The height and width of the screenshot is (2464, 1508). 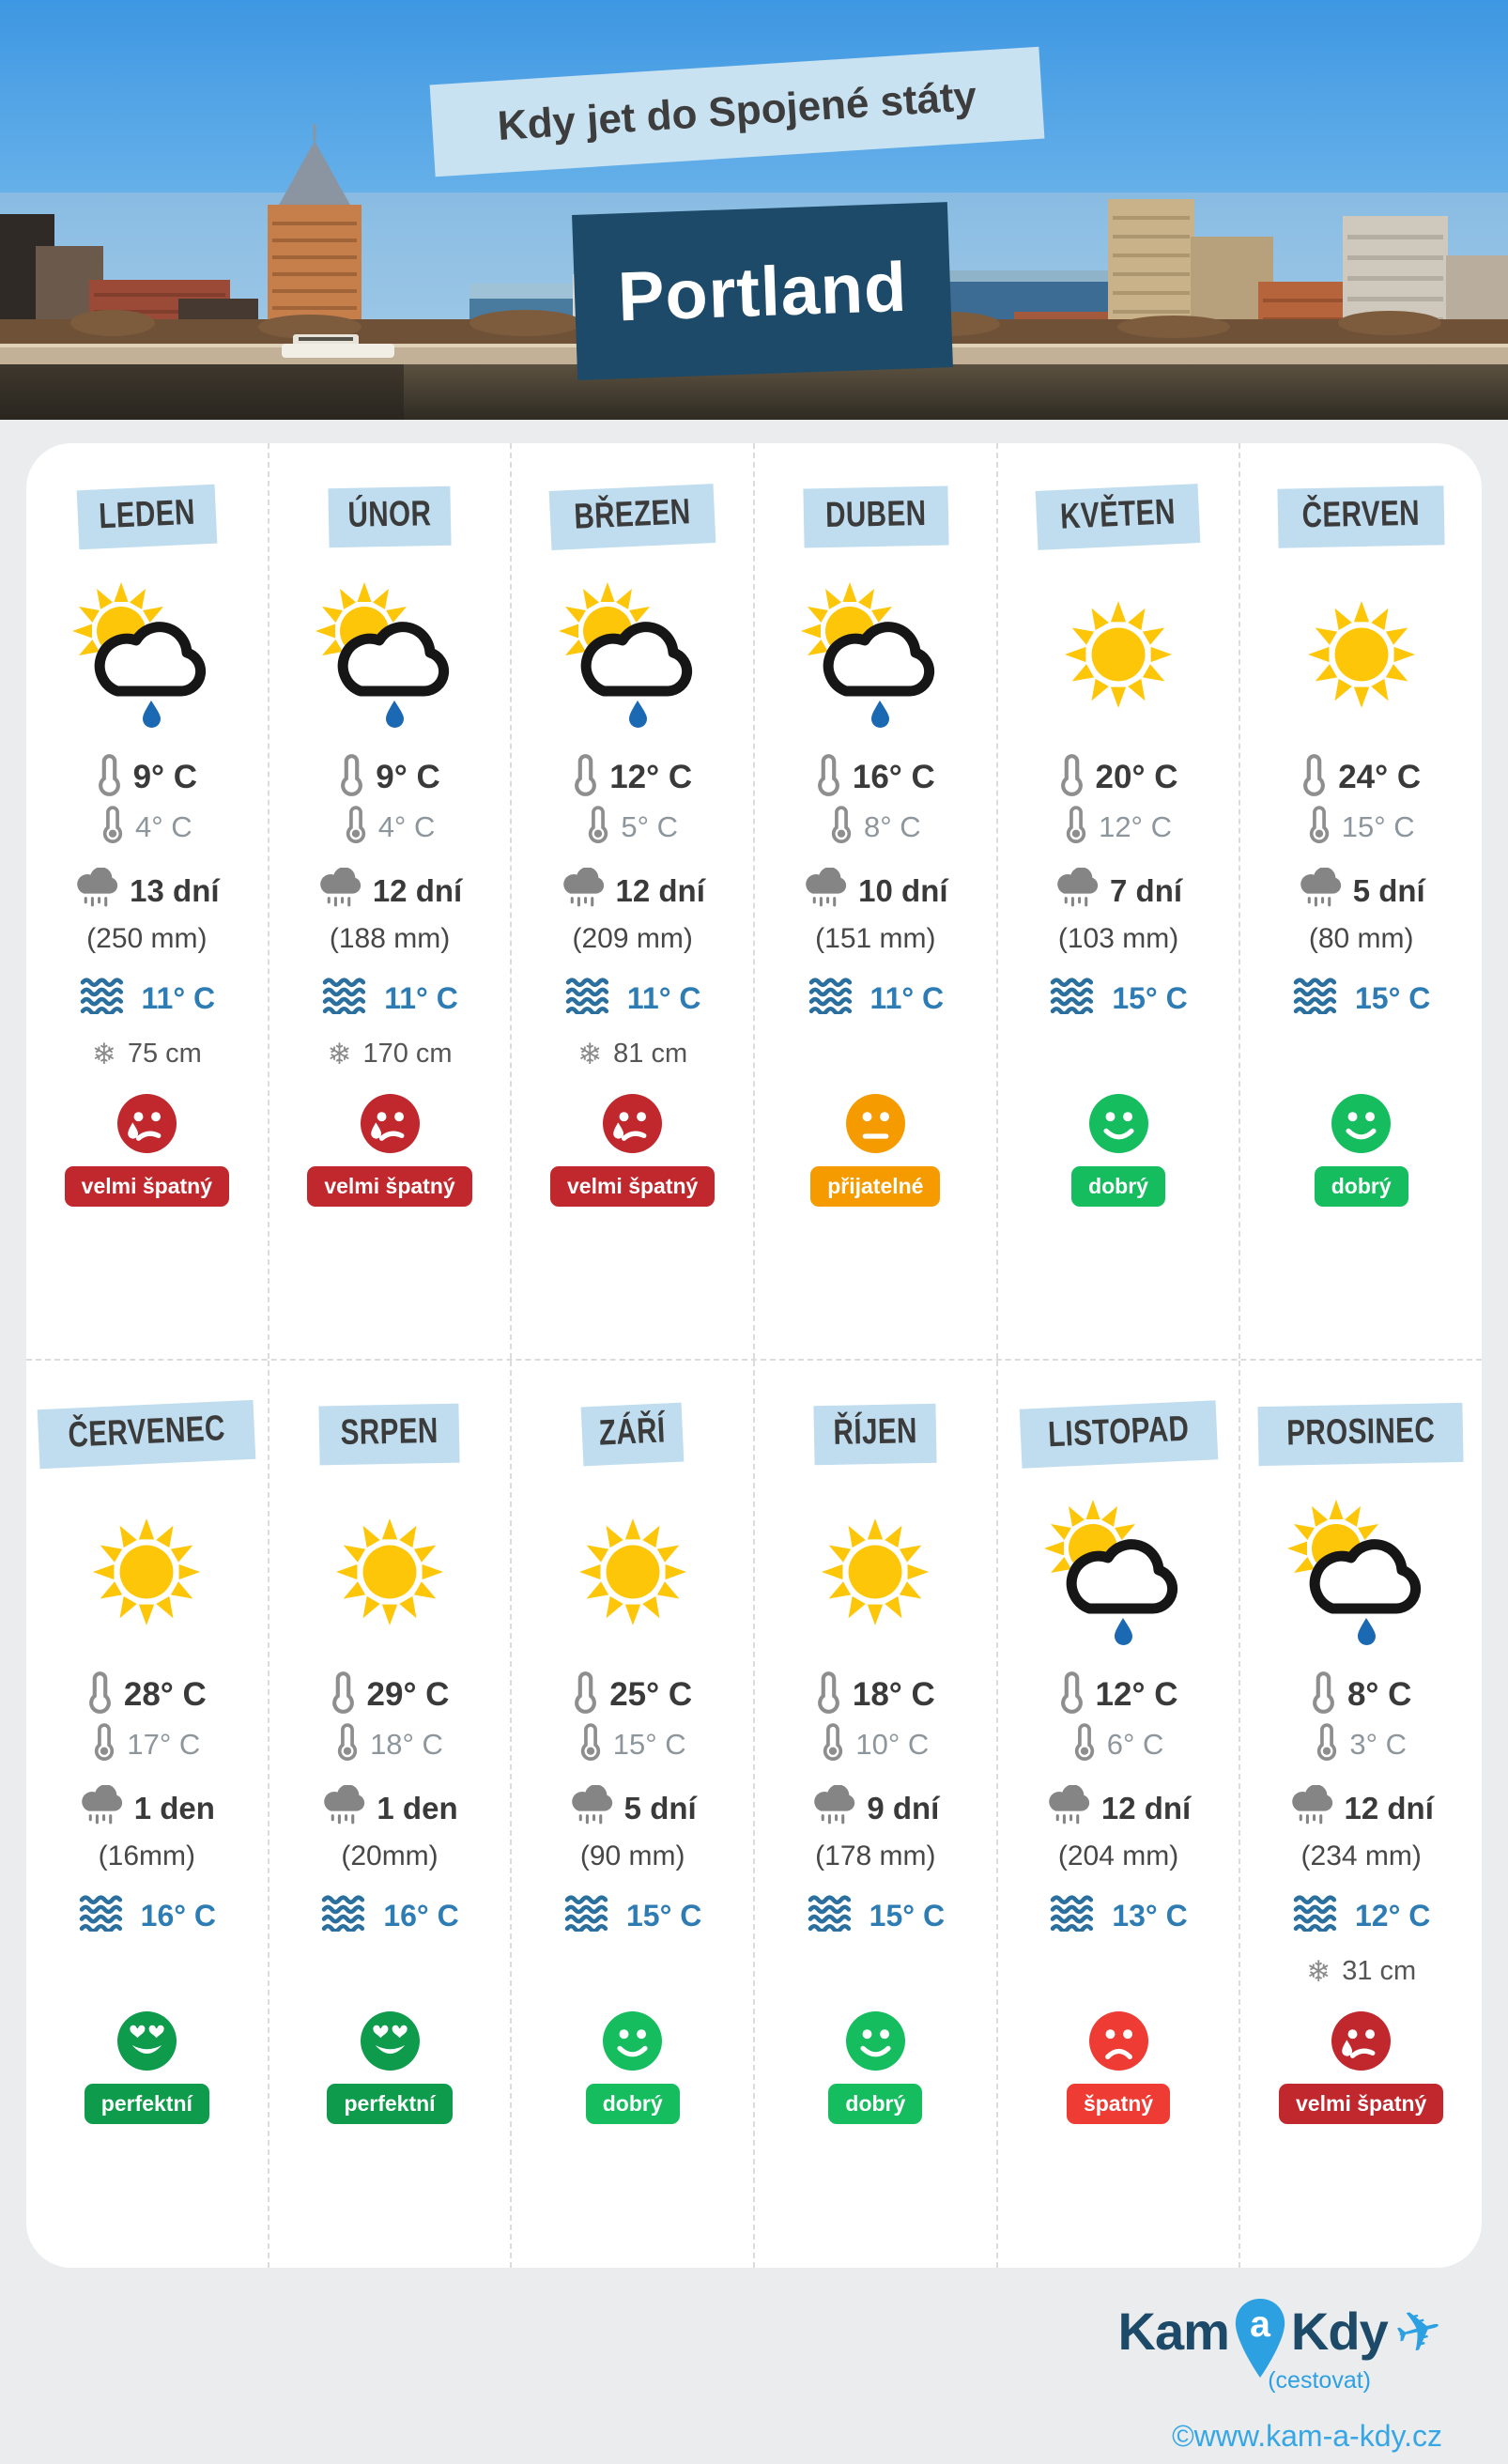 What do you see at coordinates (650, 1053) in the screenshot?
I see `snow-value: 81 cm` at bounding box center [650, 1053].